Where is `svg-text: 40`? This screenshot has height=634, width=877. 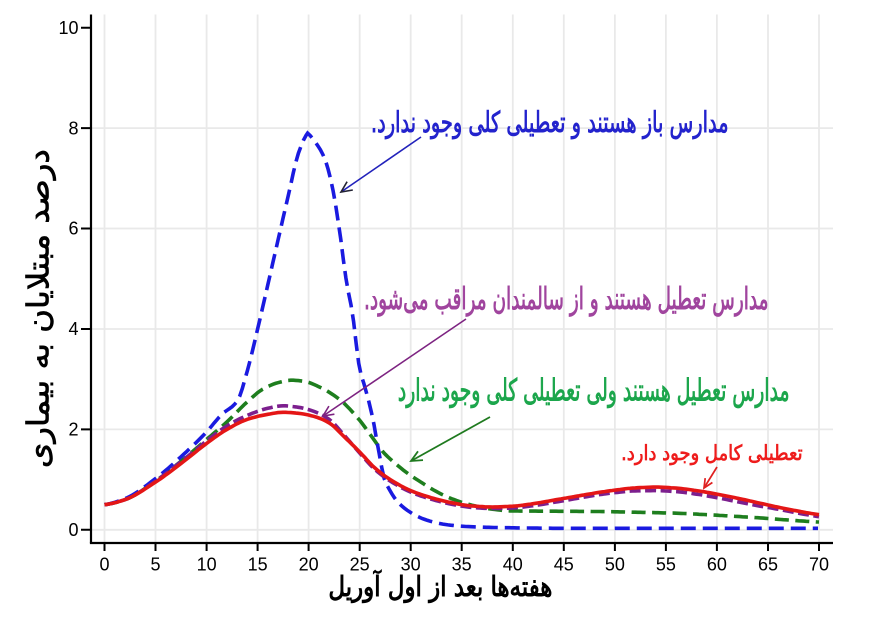 svg-text: 40 is located at coordinates (513, 565).